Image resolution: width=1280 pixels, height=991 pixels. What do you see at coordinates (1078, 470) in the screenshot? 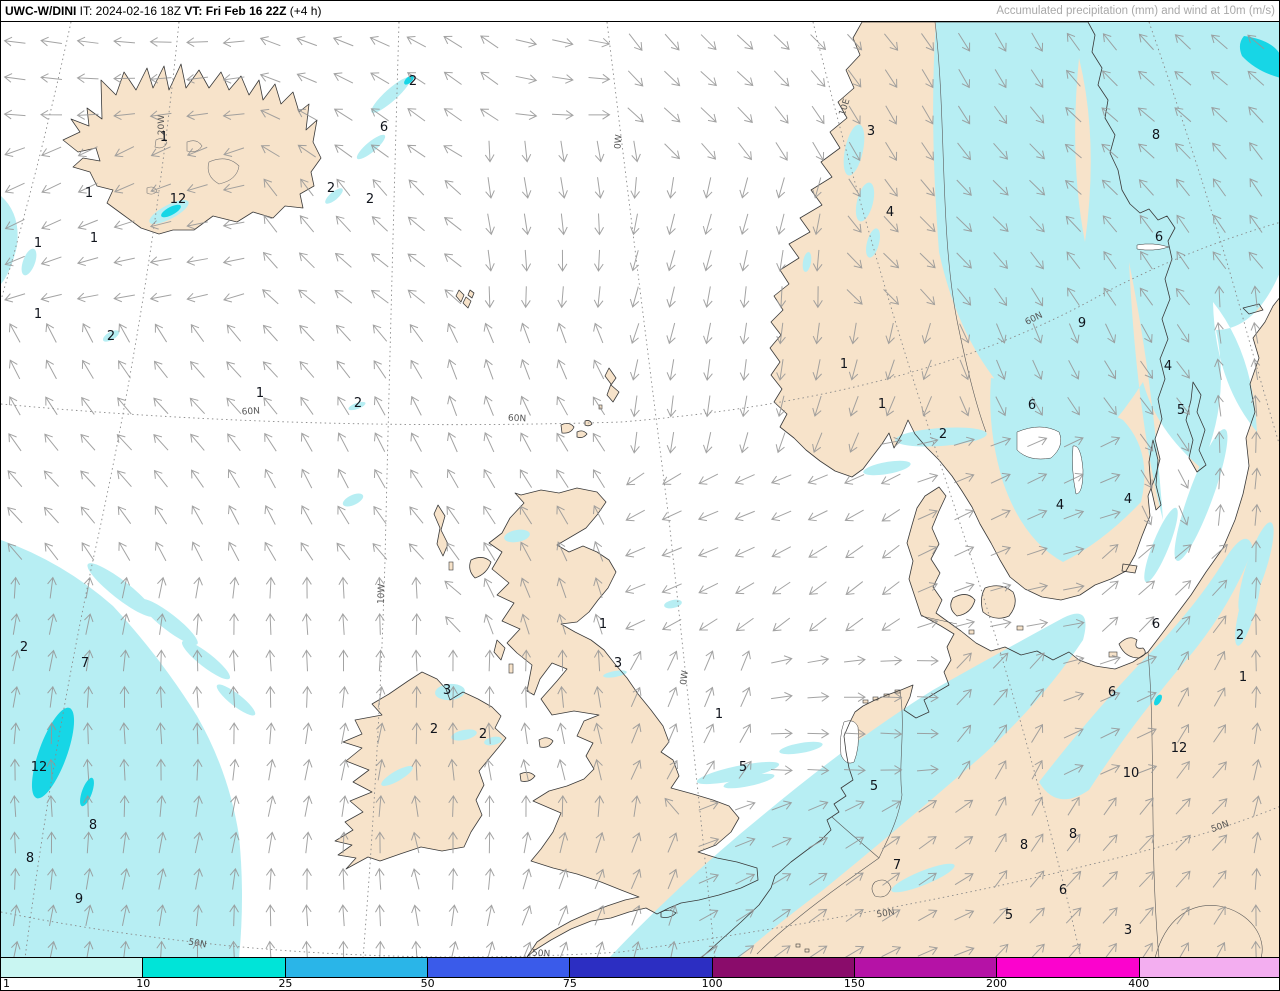
I see `lake` at bounding box center [1078, 470].